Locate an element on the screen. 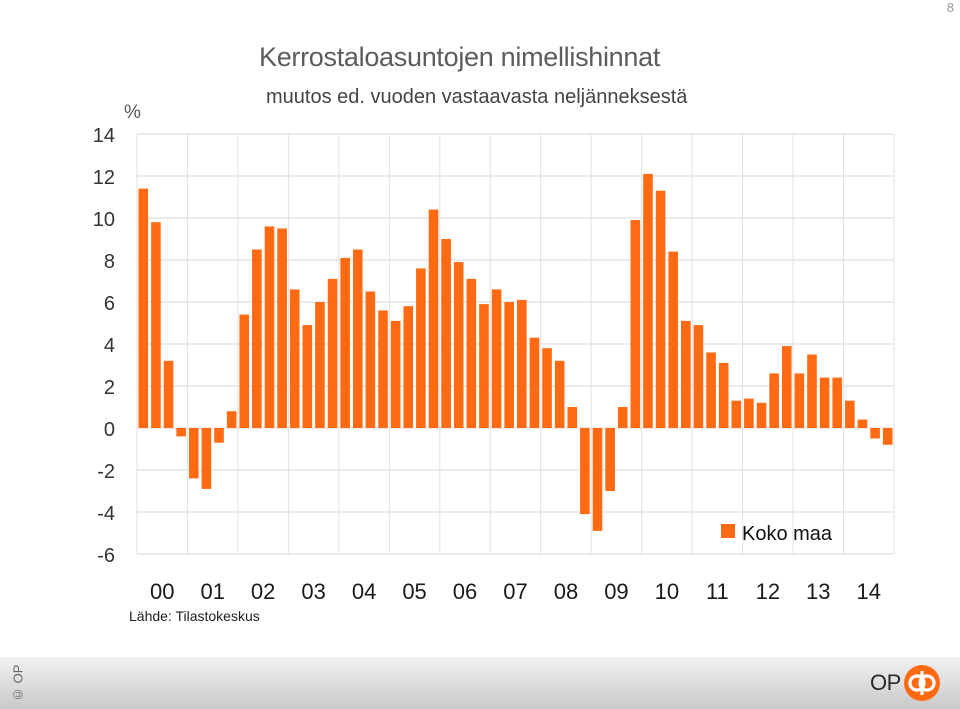  x-tick-label: 14 is located at coordinates (869, 591).